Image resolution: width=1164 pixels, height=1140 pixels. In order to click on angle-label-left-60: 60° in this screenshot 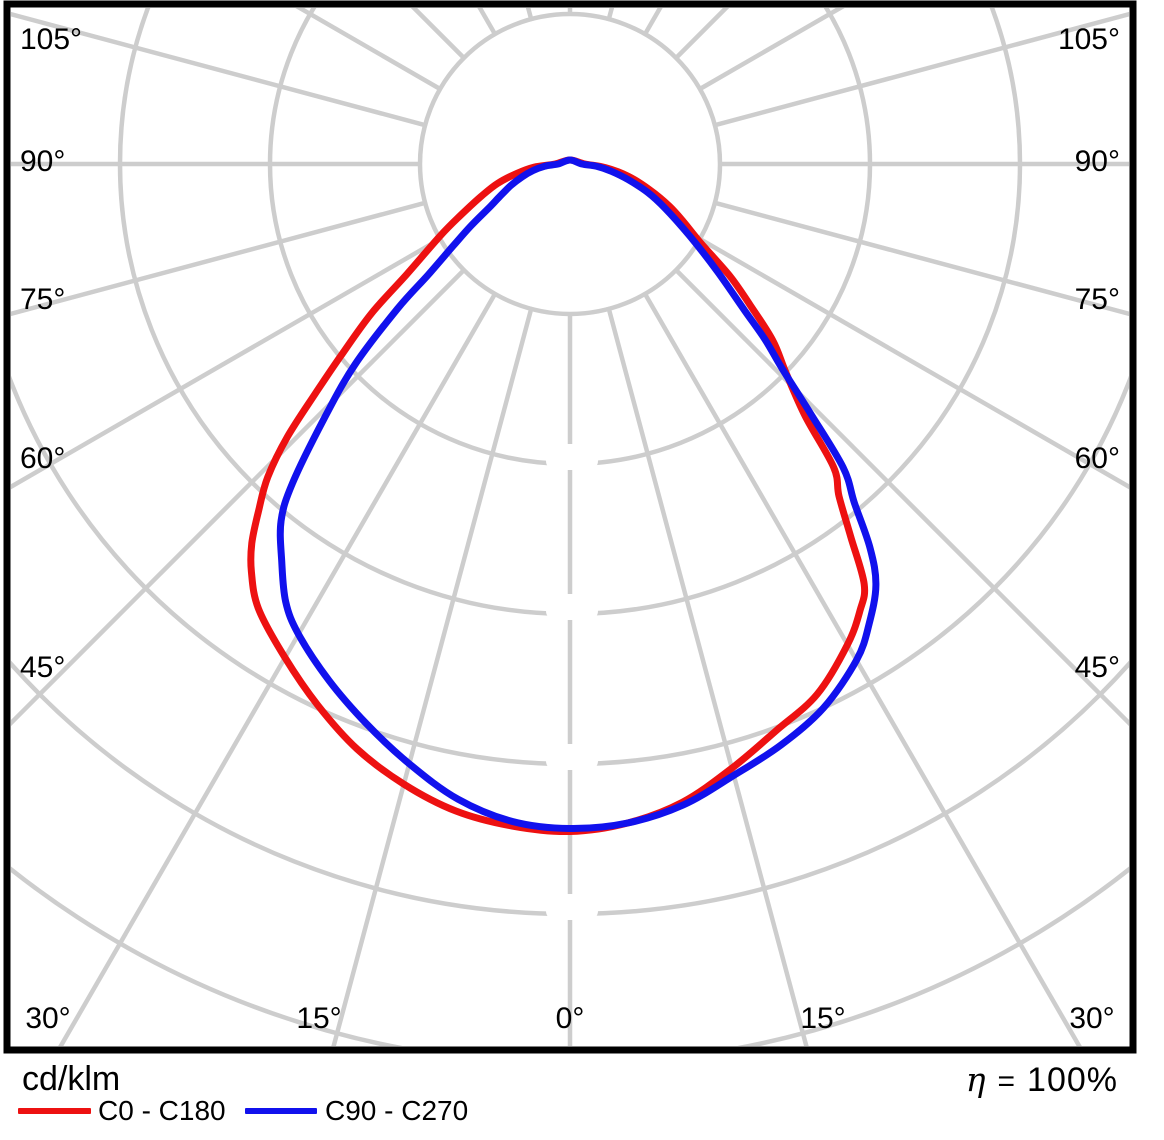, I will do `click(43, 458)`.